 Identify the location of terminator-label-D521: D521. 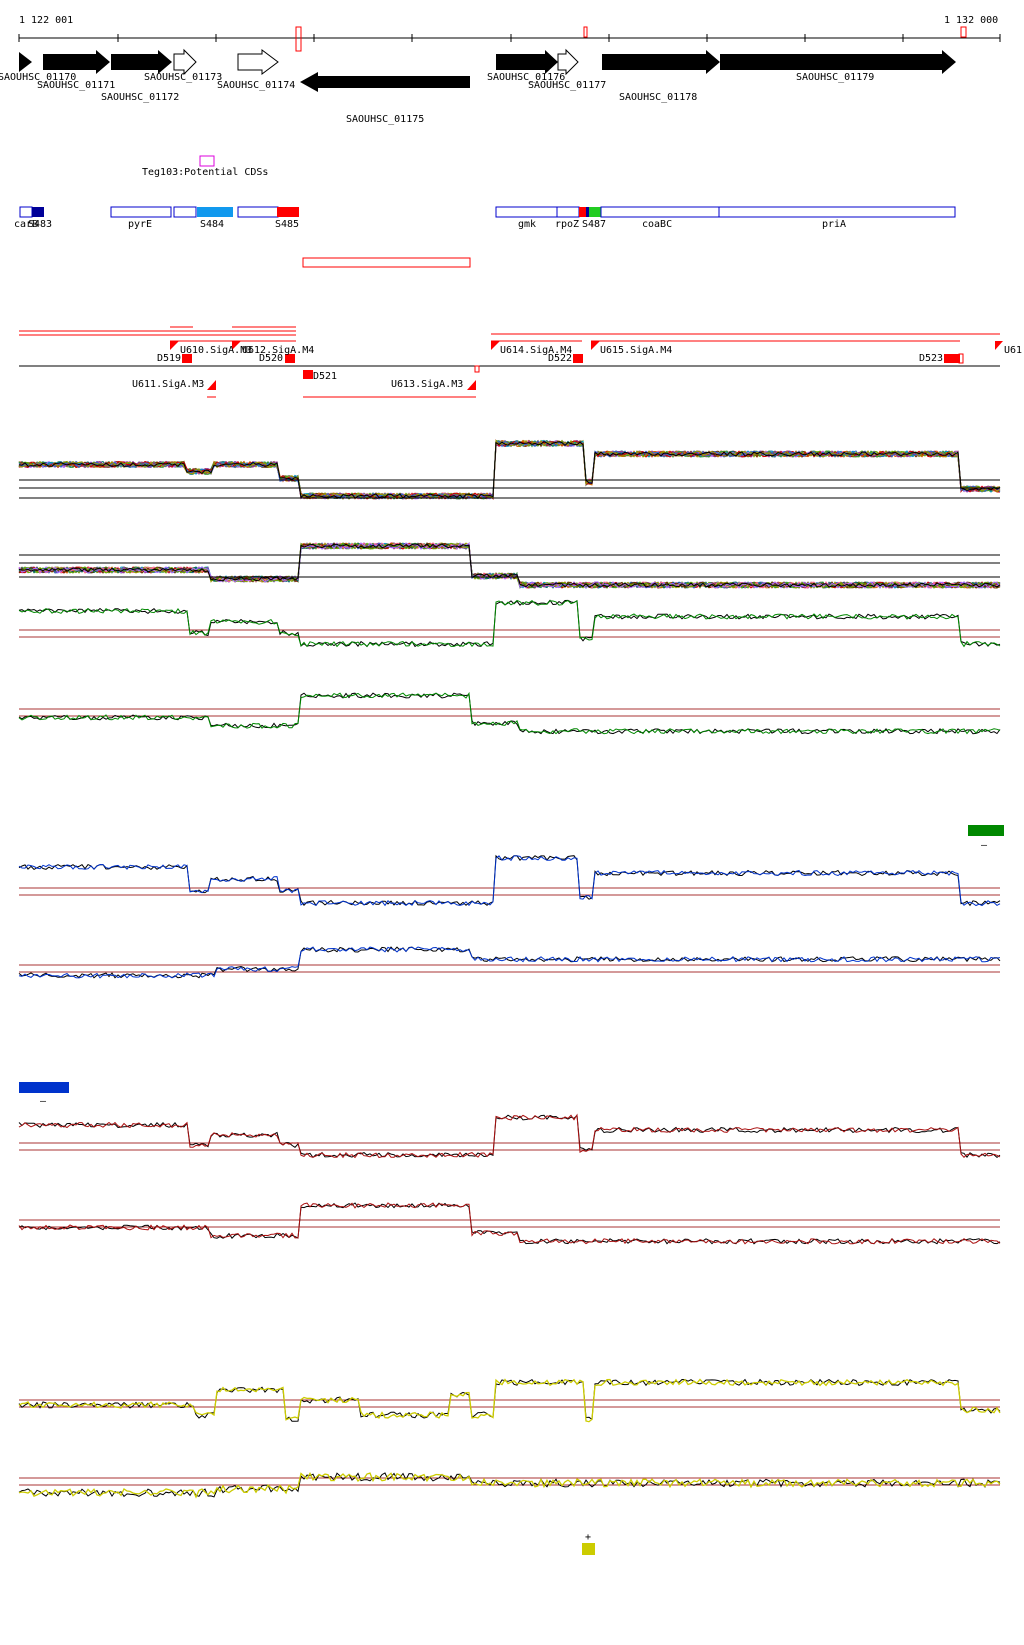
(325, 376).